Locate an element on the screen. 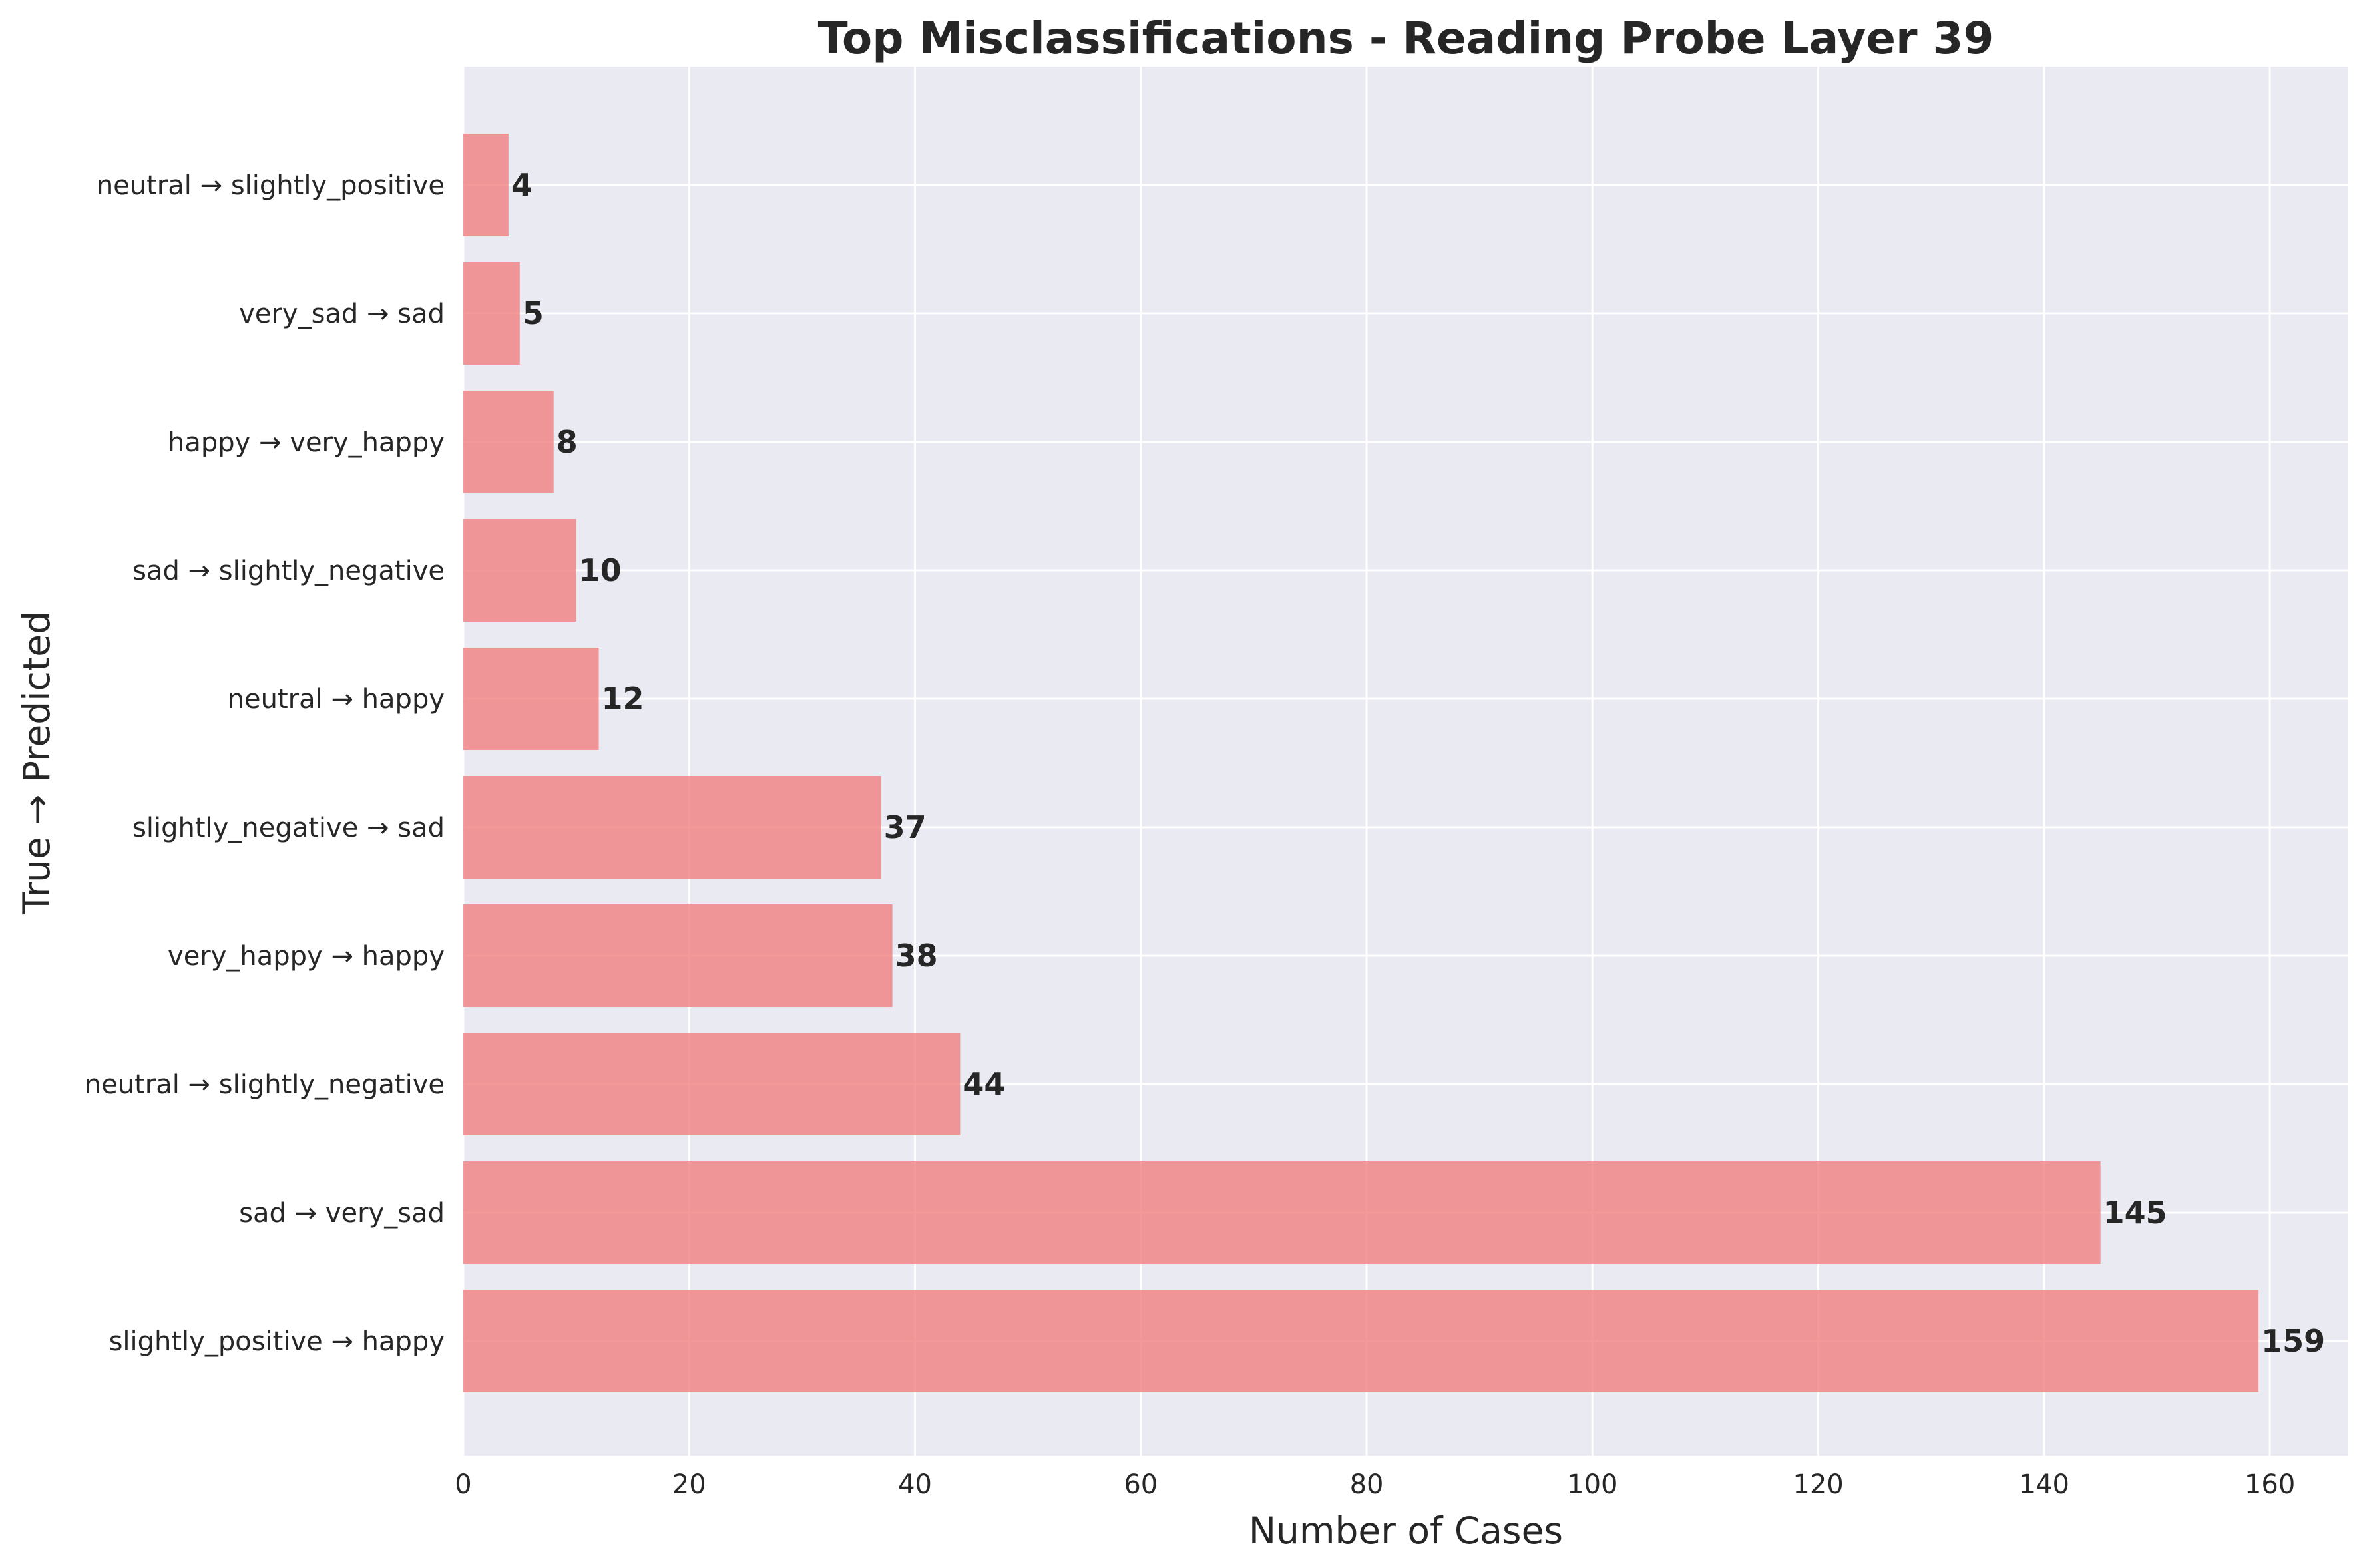  y-axis-label: True → Predicted is located at coordinates (36, 763).